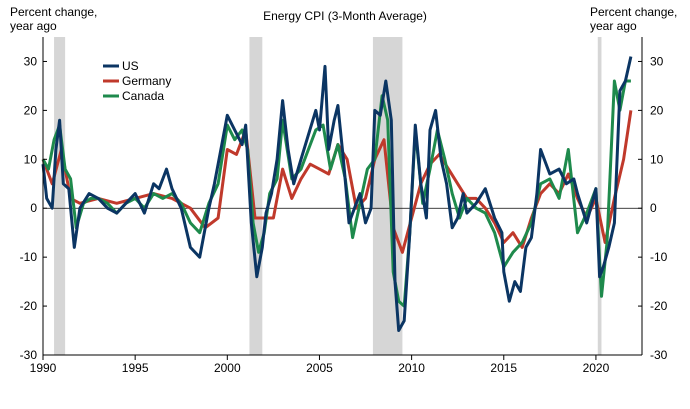  Describe the element at coordinates (319, 368) in the screenshot. I see `x-tick-label: 2005` at that location.